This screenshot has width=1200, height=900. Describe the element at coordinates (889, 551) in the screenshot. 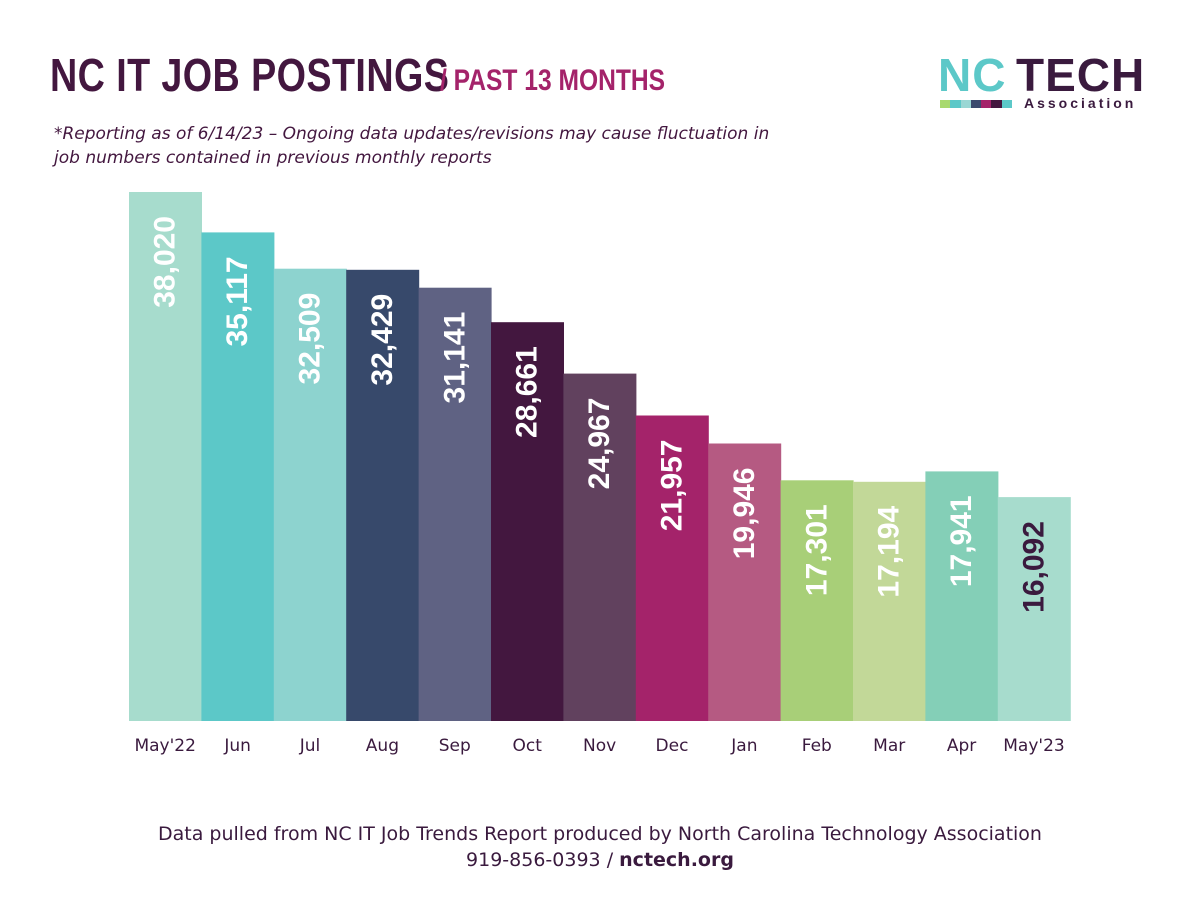

I see `bar-value-label: 17,194` at that location.